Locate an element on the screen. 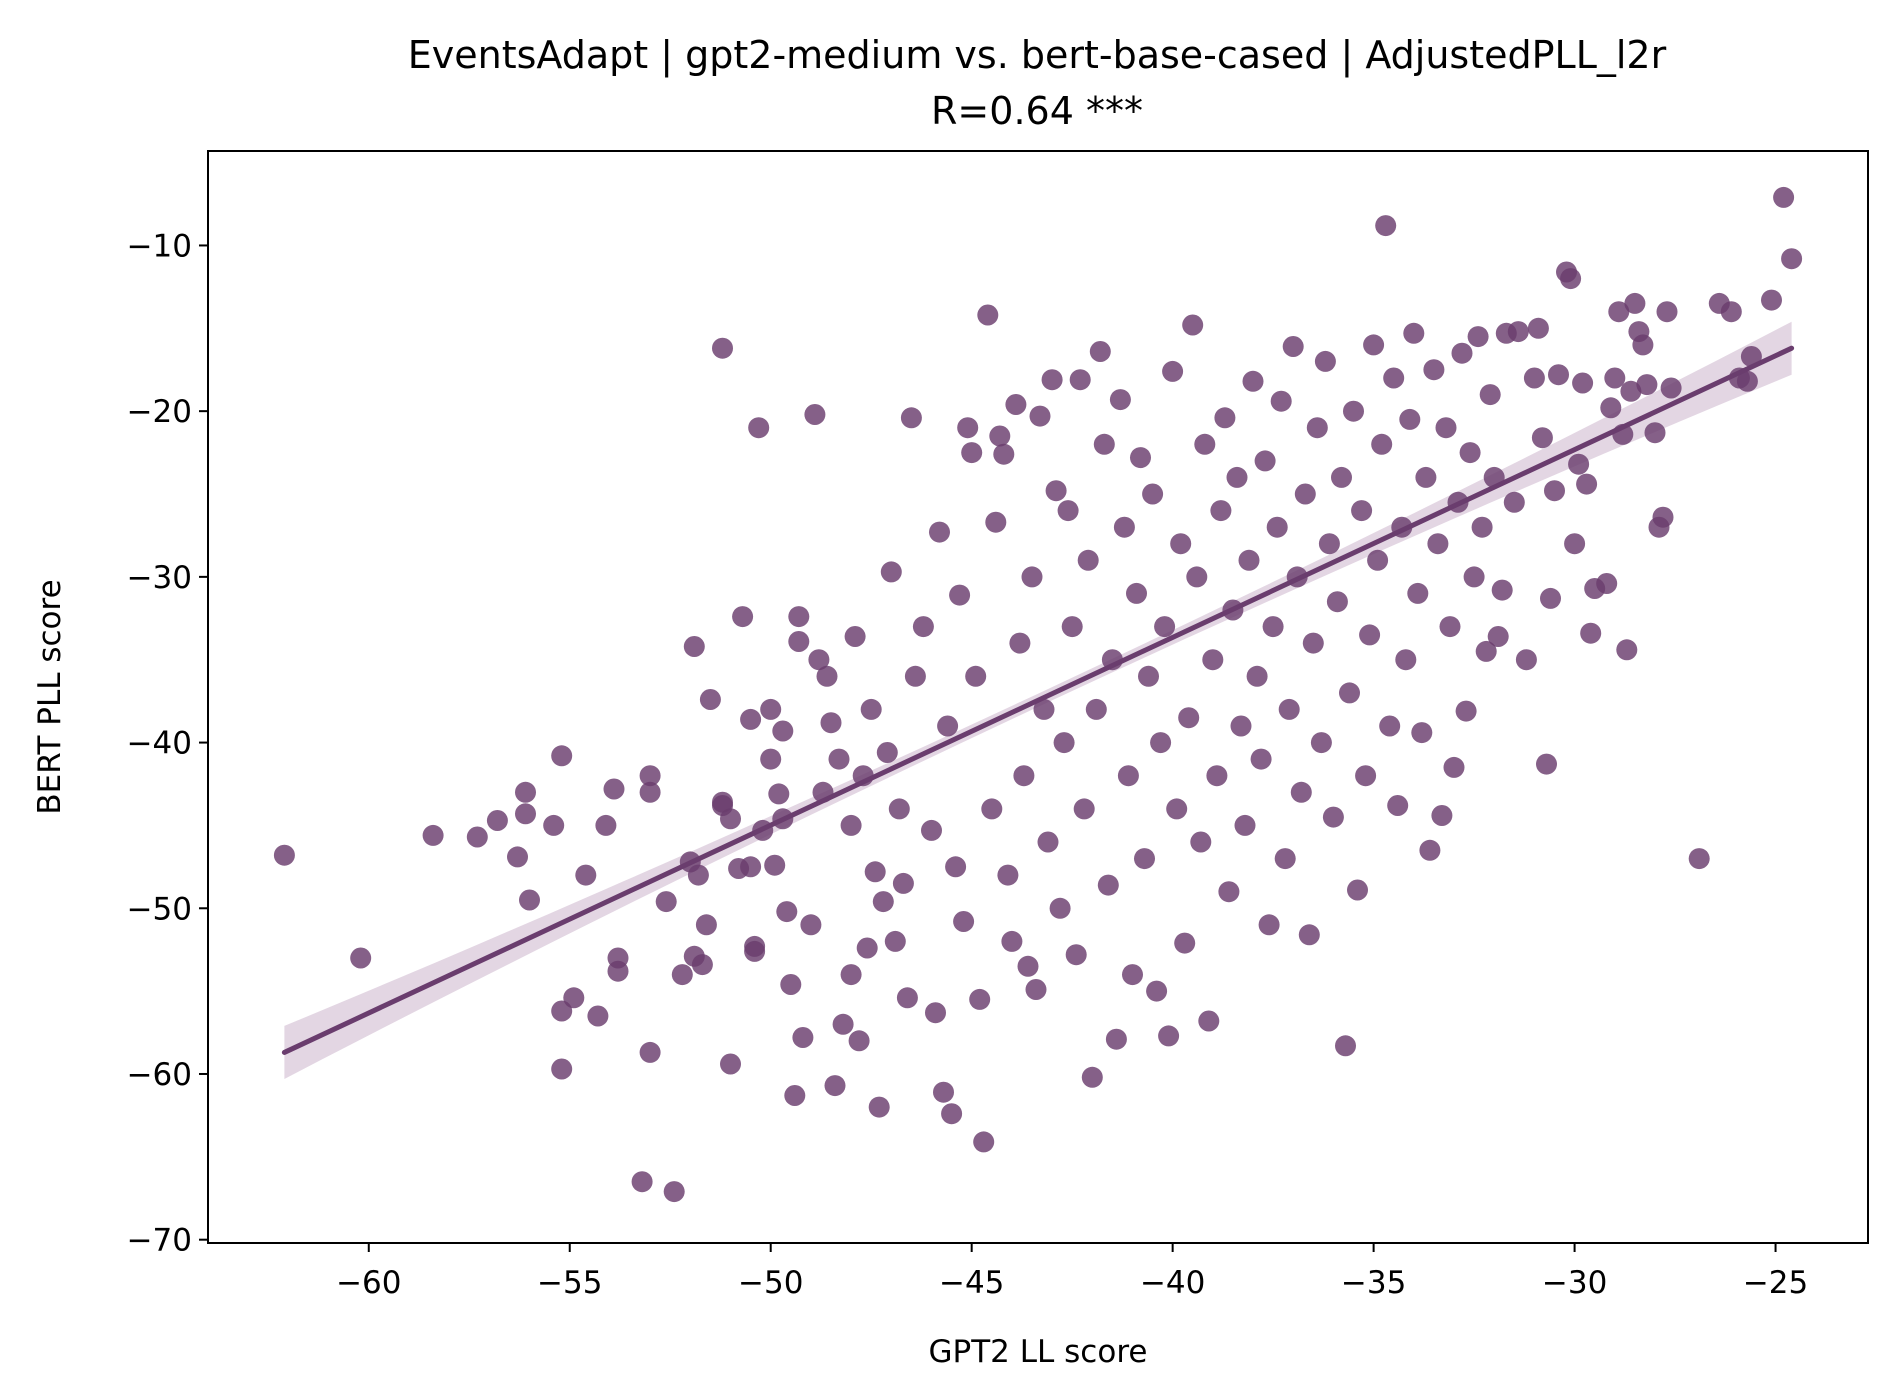 The width and height of the screenshot is (1891, 1400). x-tick-label: −30 is located at coordinates (1574, 1283).